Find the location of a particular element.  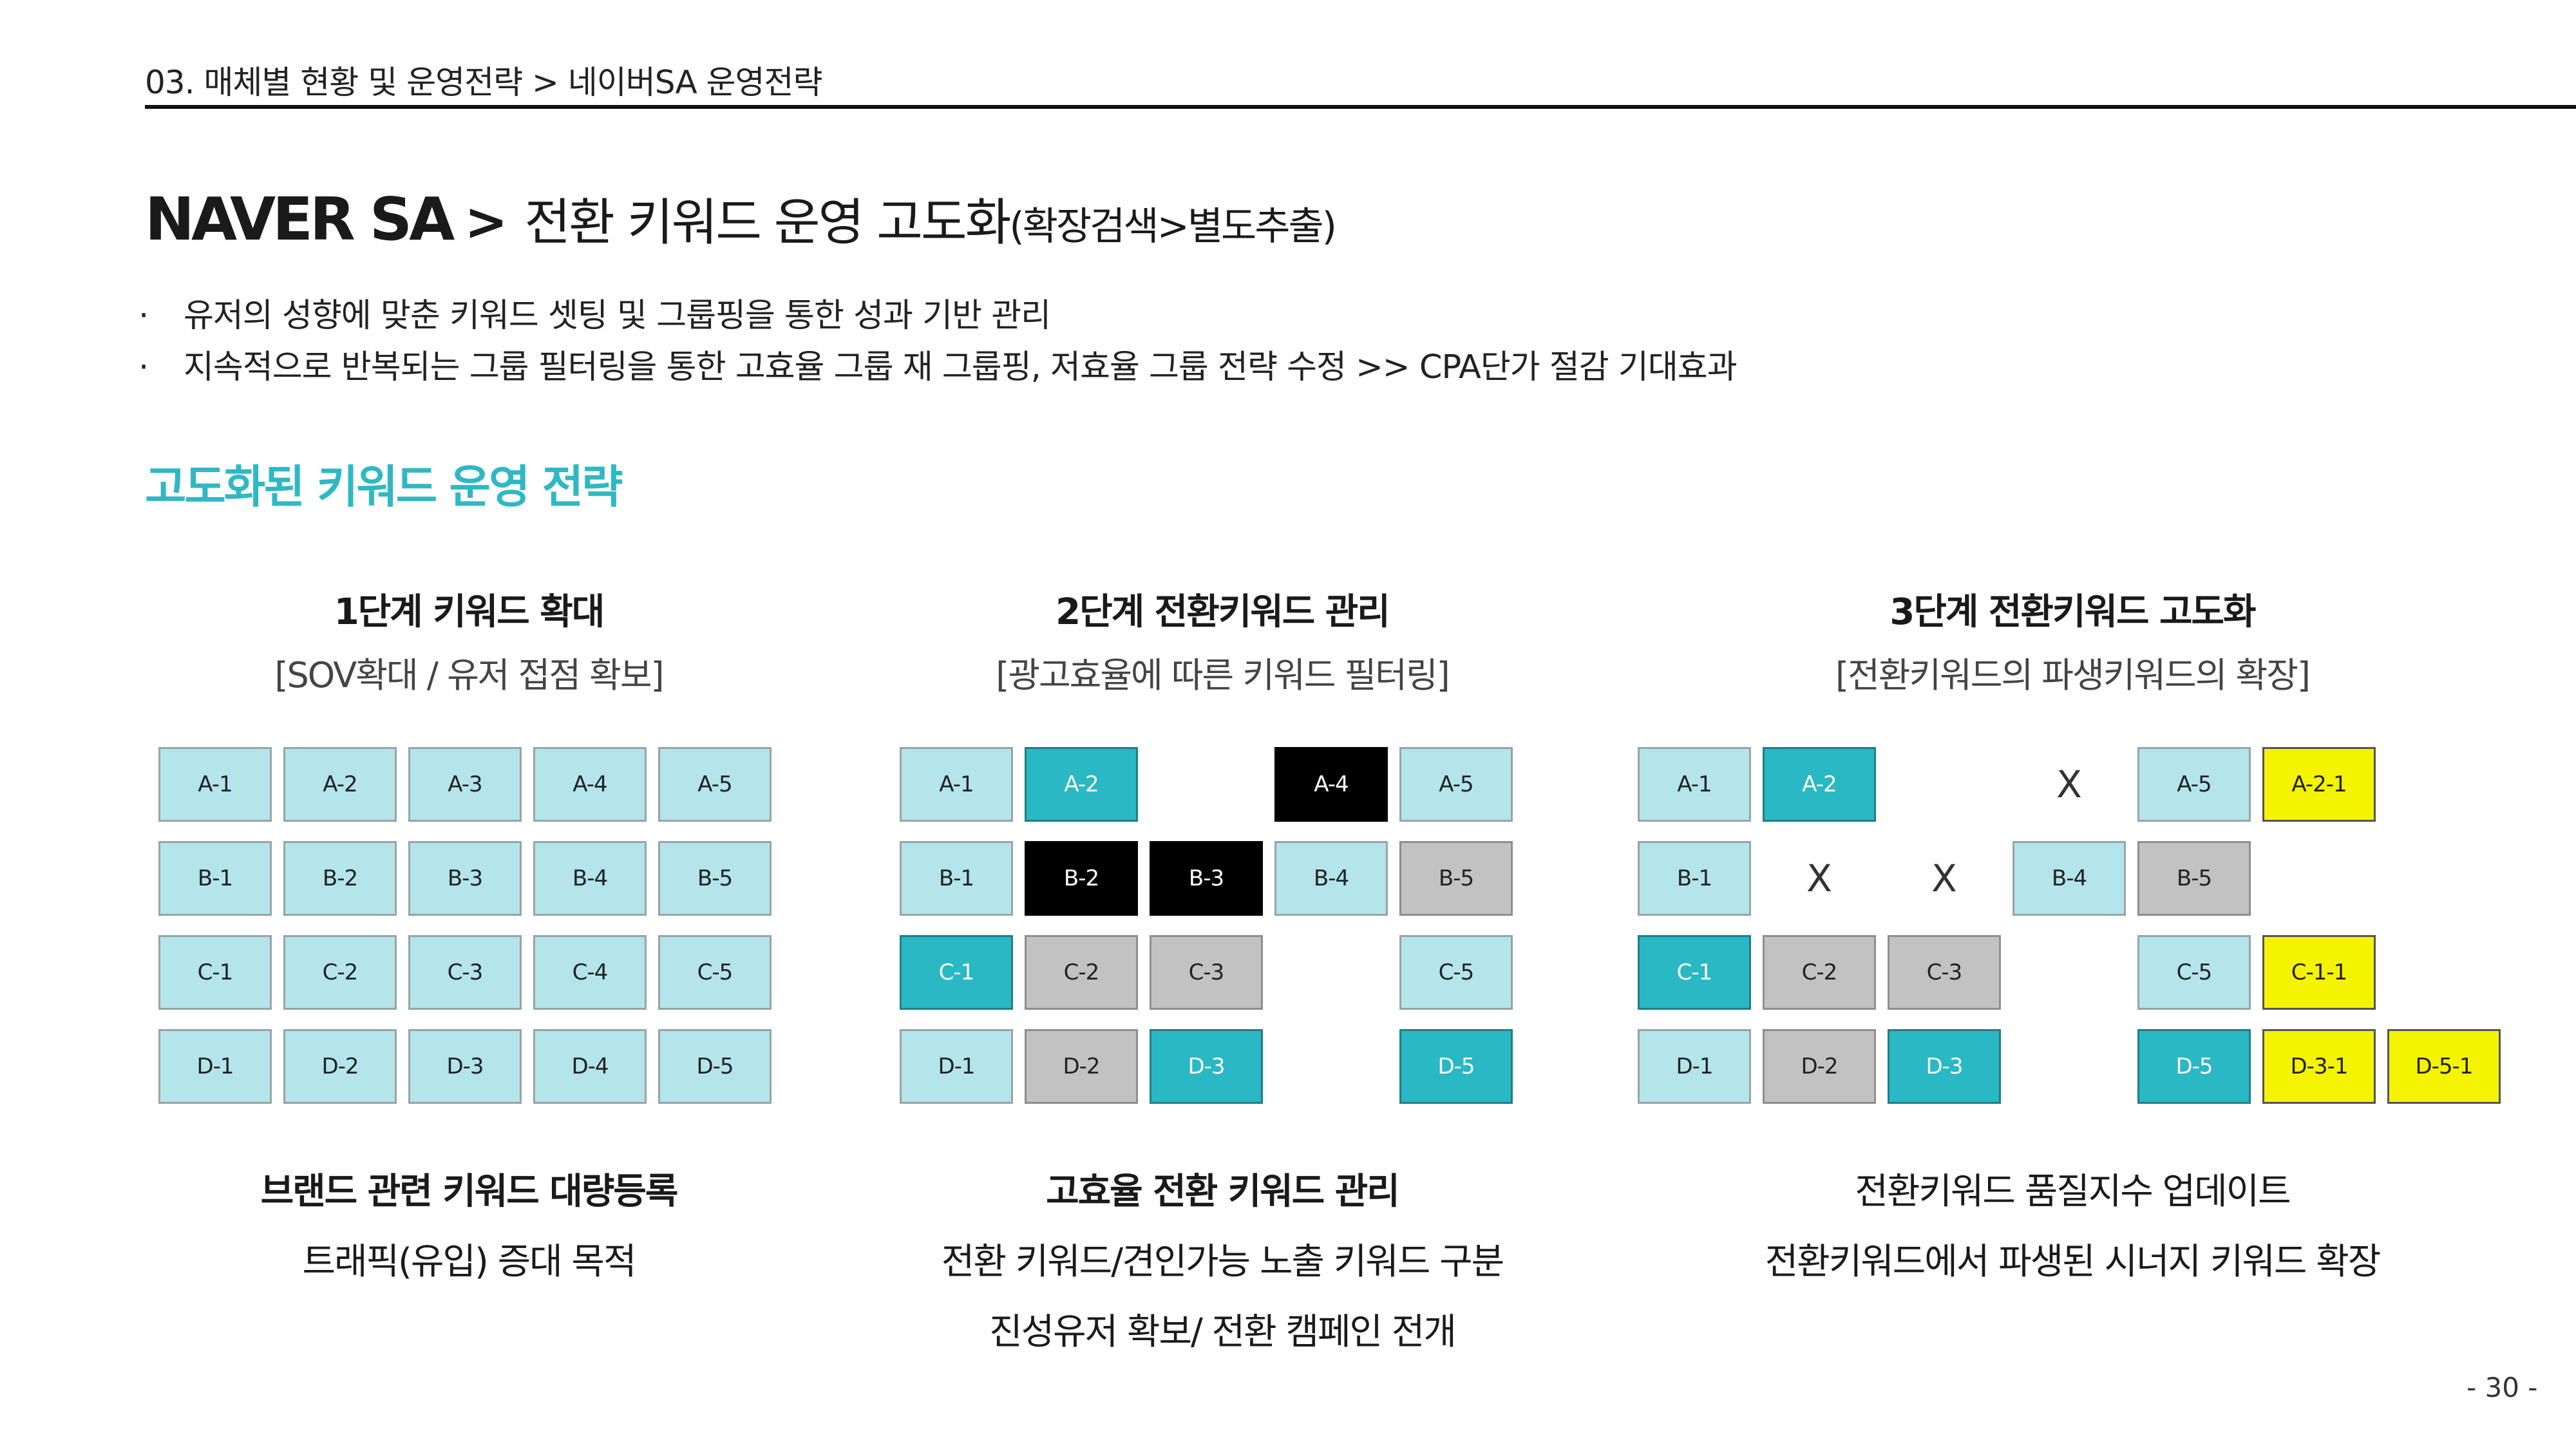

keyword-cell: A-3 is located at coordinates (465, 784).